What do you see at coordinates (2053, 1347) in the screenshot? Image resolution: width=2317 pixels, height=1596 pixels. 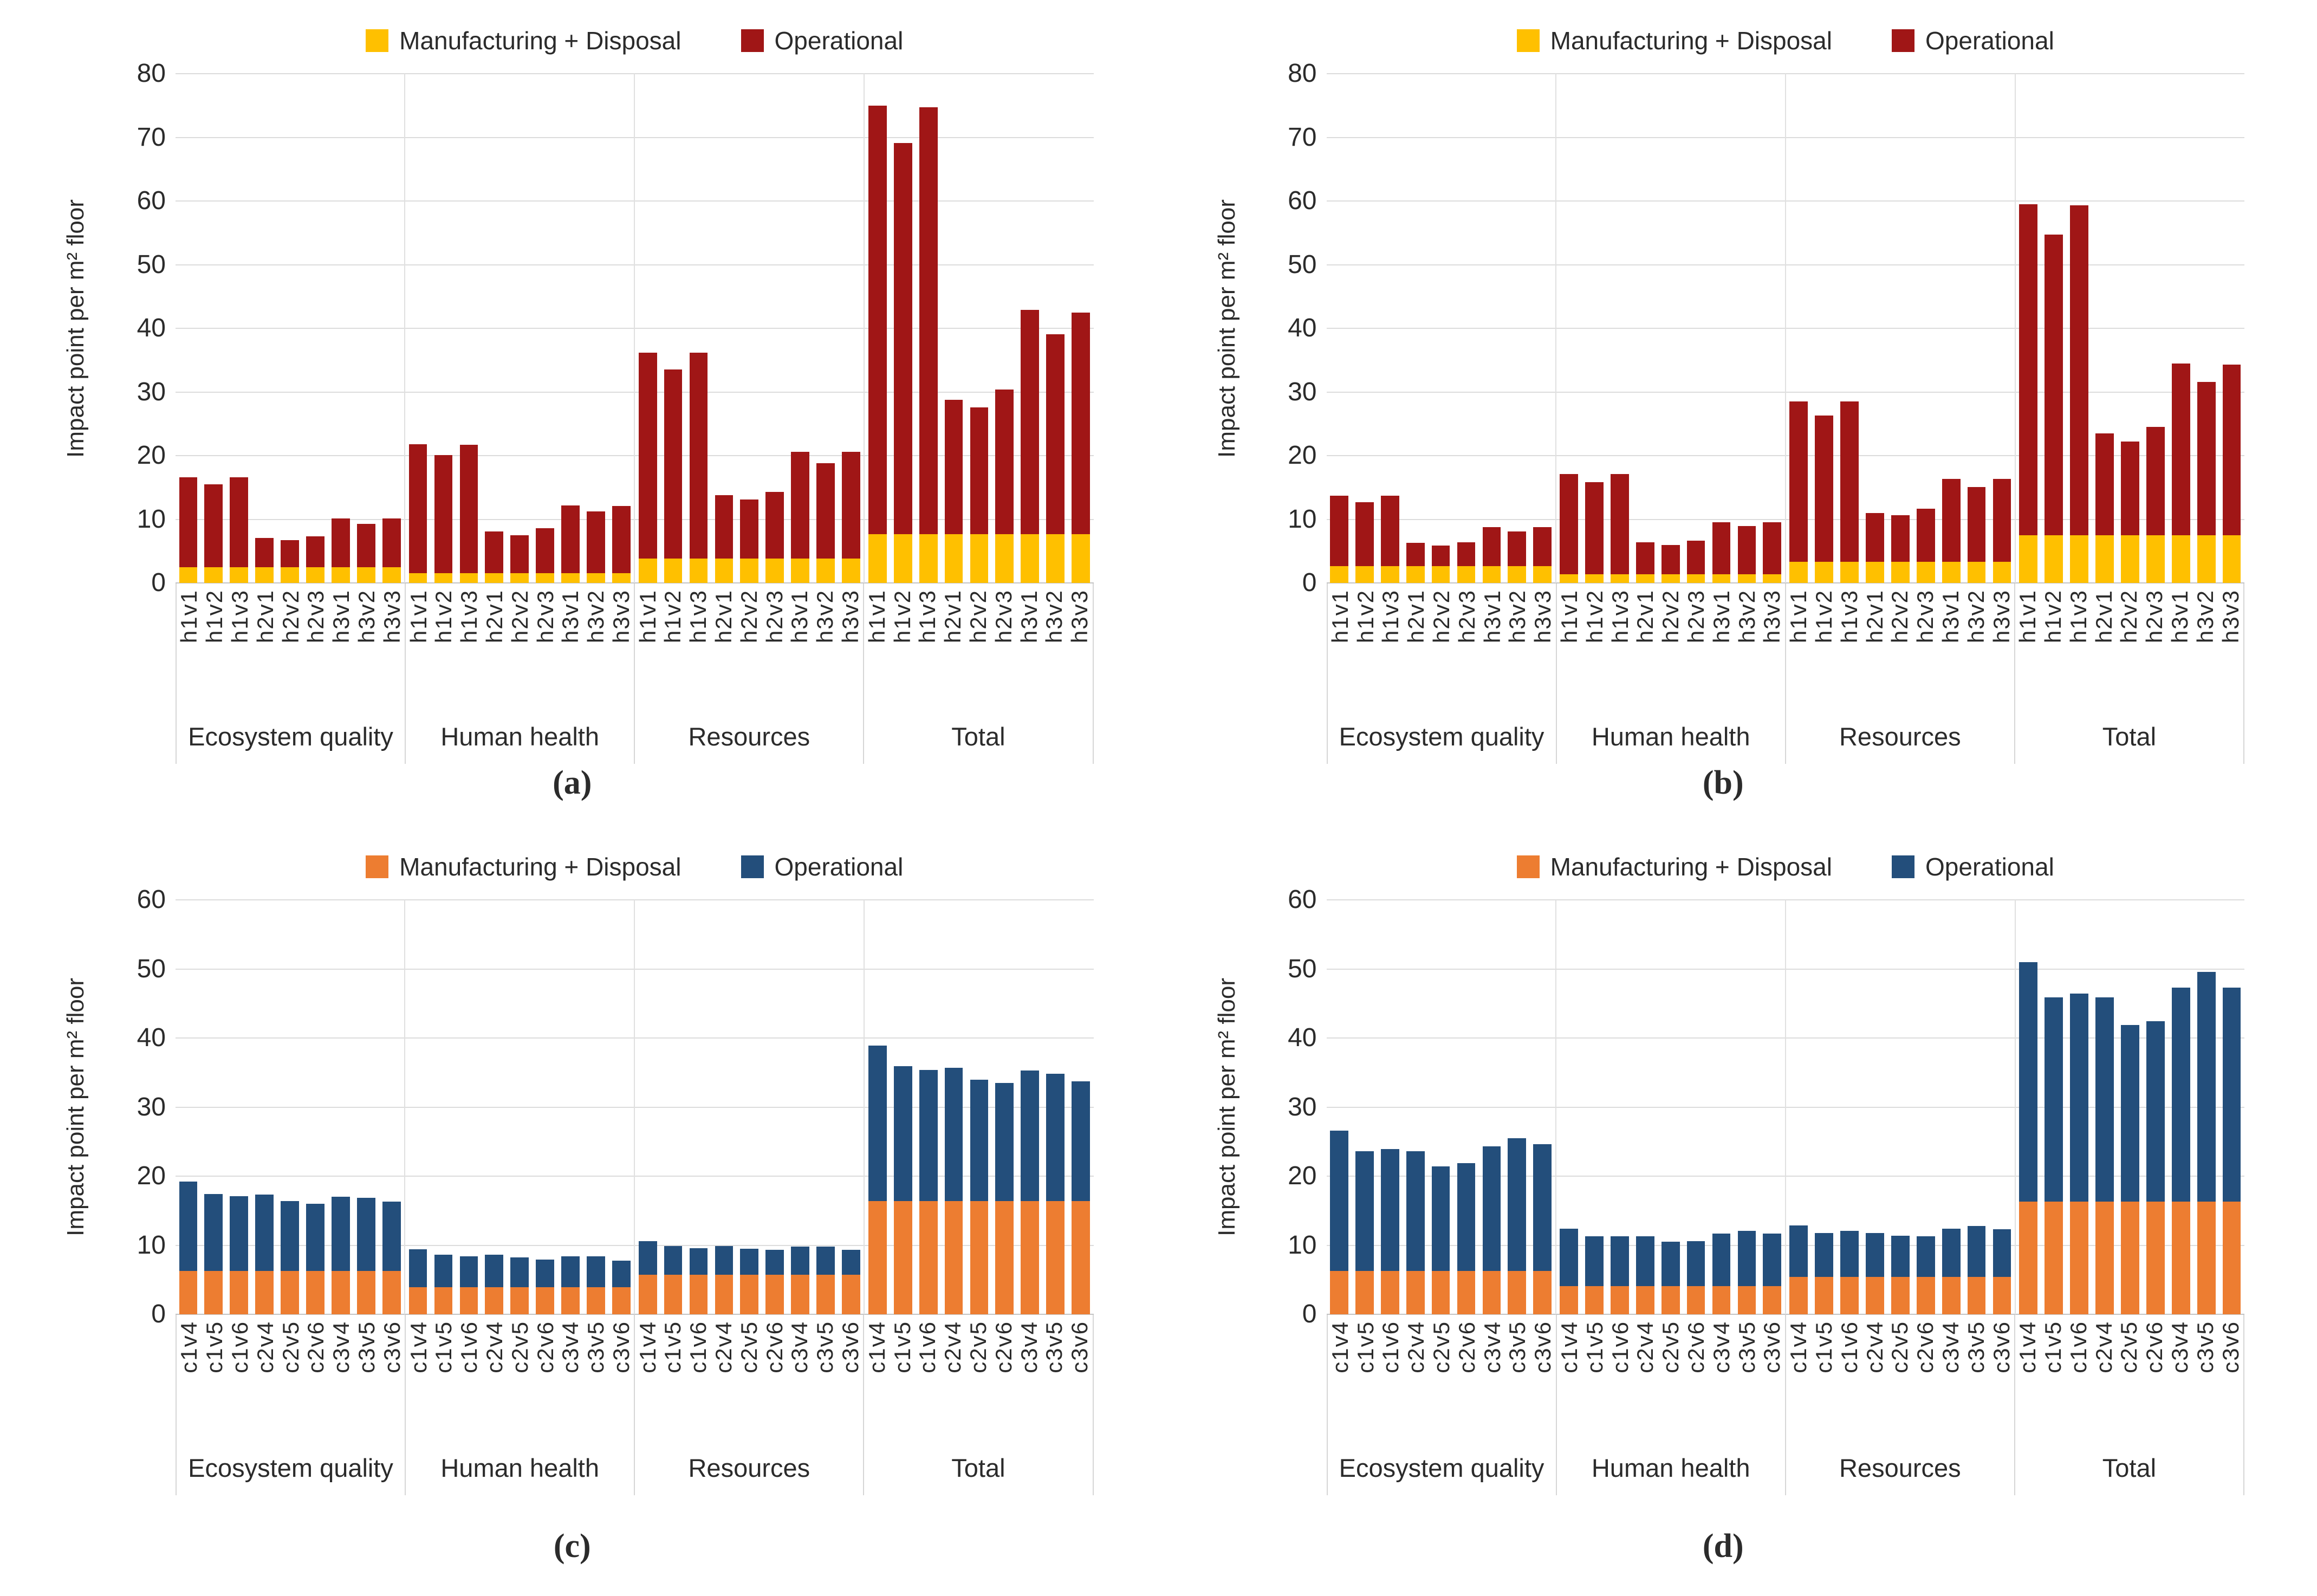 I see `x-tick-label: c1v5` at bounding box center [2053, 1347].